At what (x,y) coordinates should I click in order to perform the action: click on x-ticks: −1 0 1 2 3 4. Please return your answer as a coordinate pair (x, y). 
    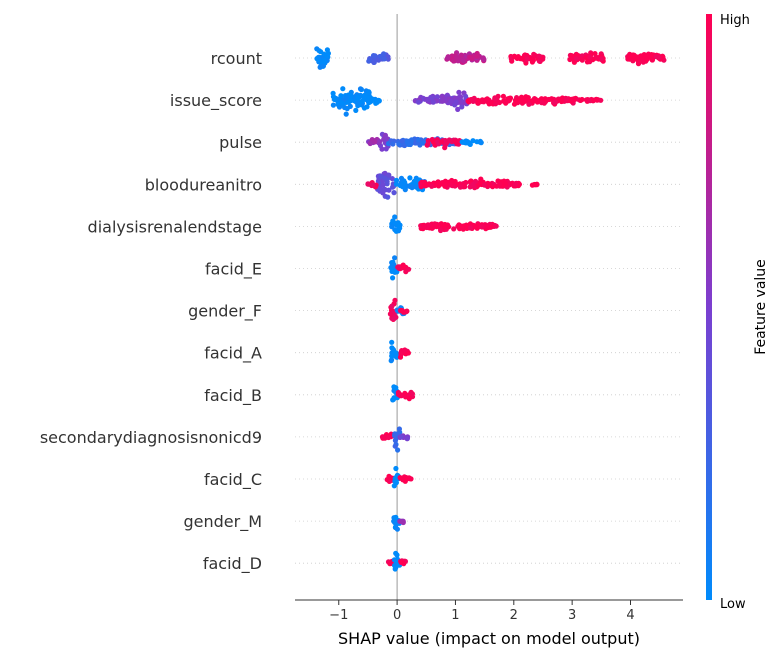
    Looking at the image, I should click on (482, 611).